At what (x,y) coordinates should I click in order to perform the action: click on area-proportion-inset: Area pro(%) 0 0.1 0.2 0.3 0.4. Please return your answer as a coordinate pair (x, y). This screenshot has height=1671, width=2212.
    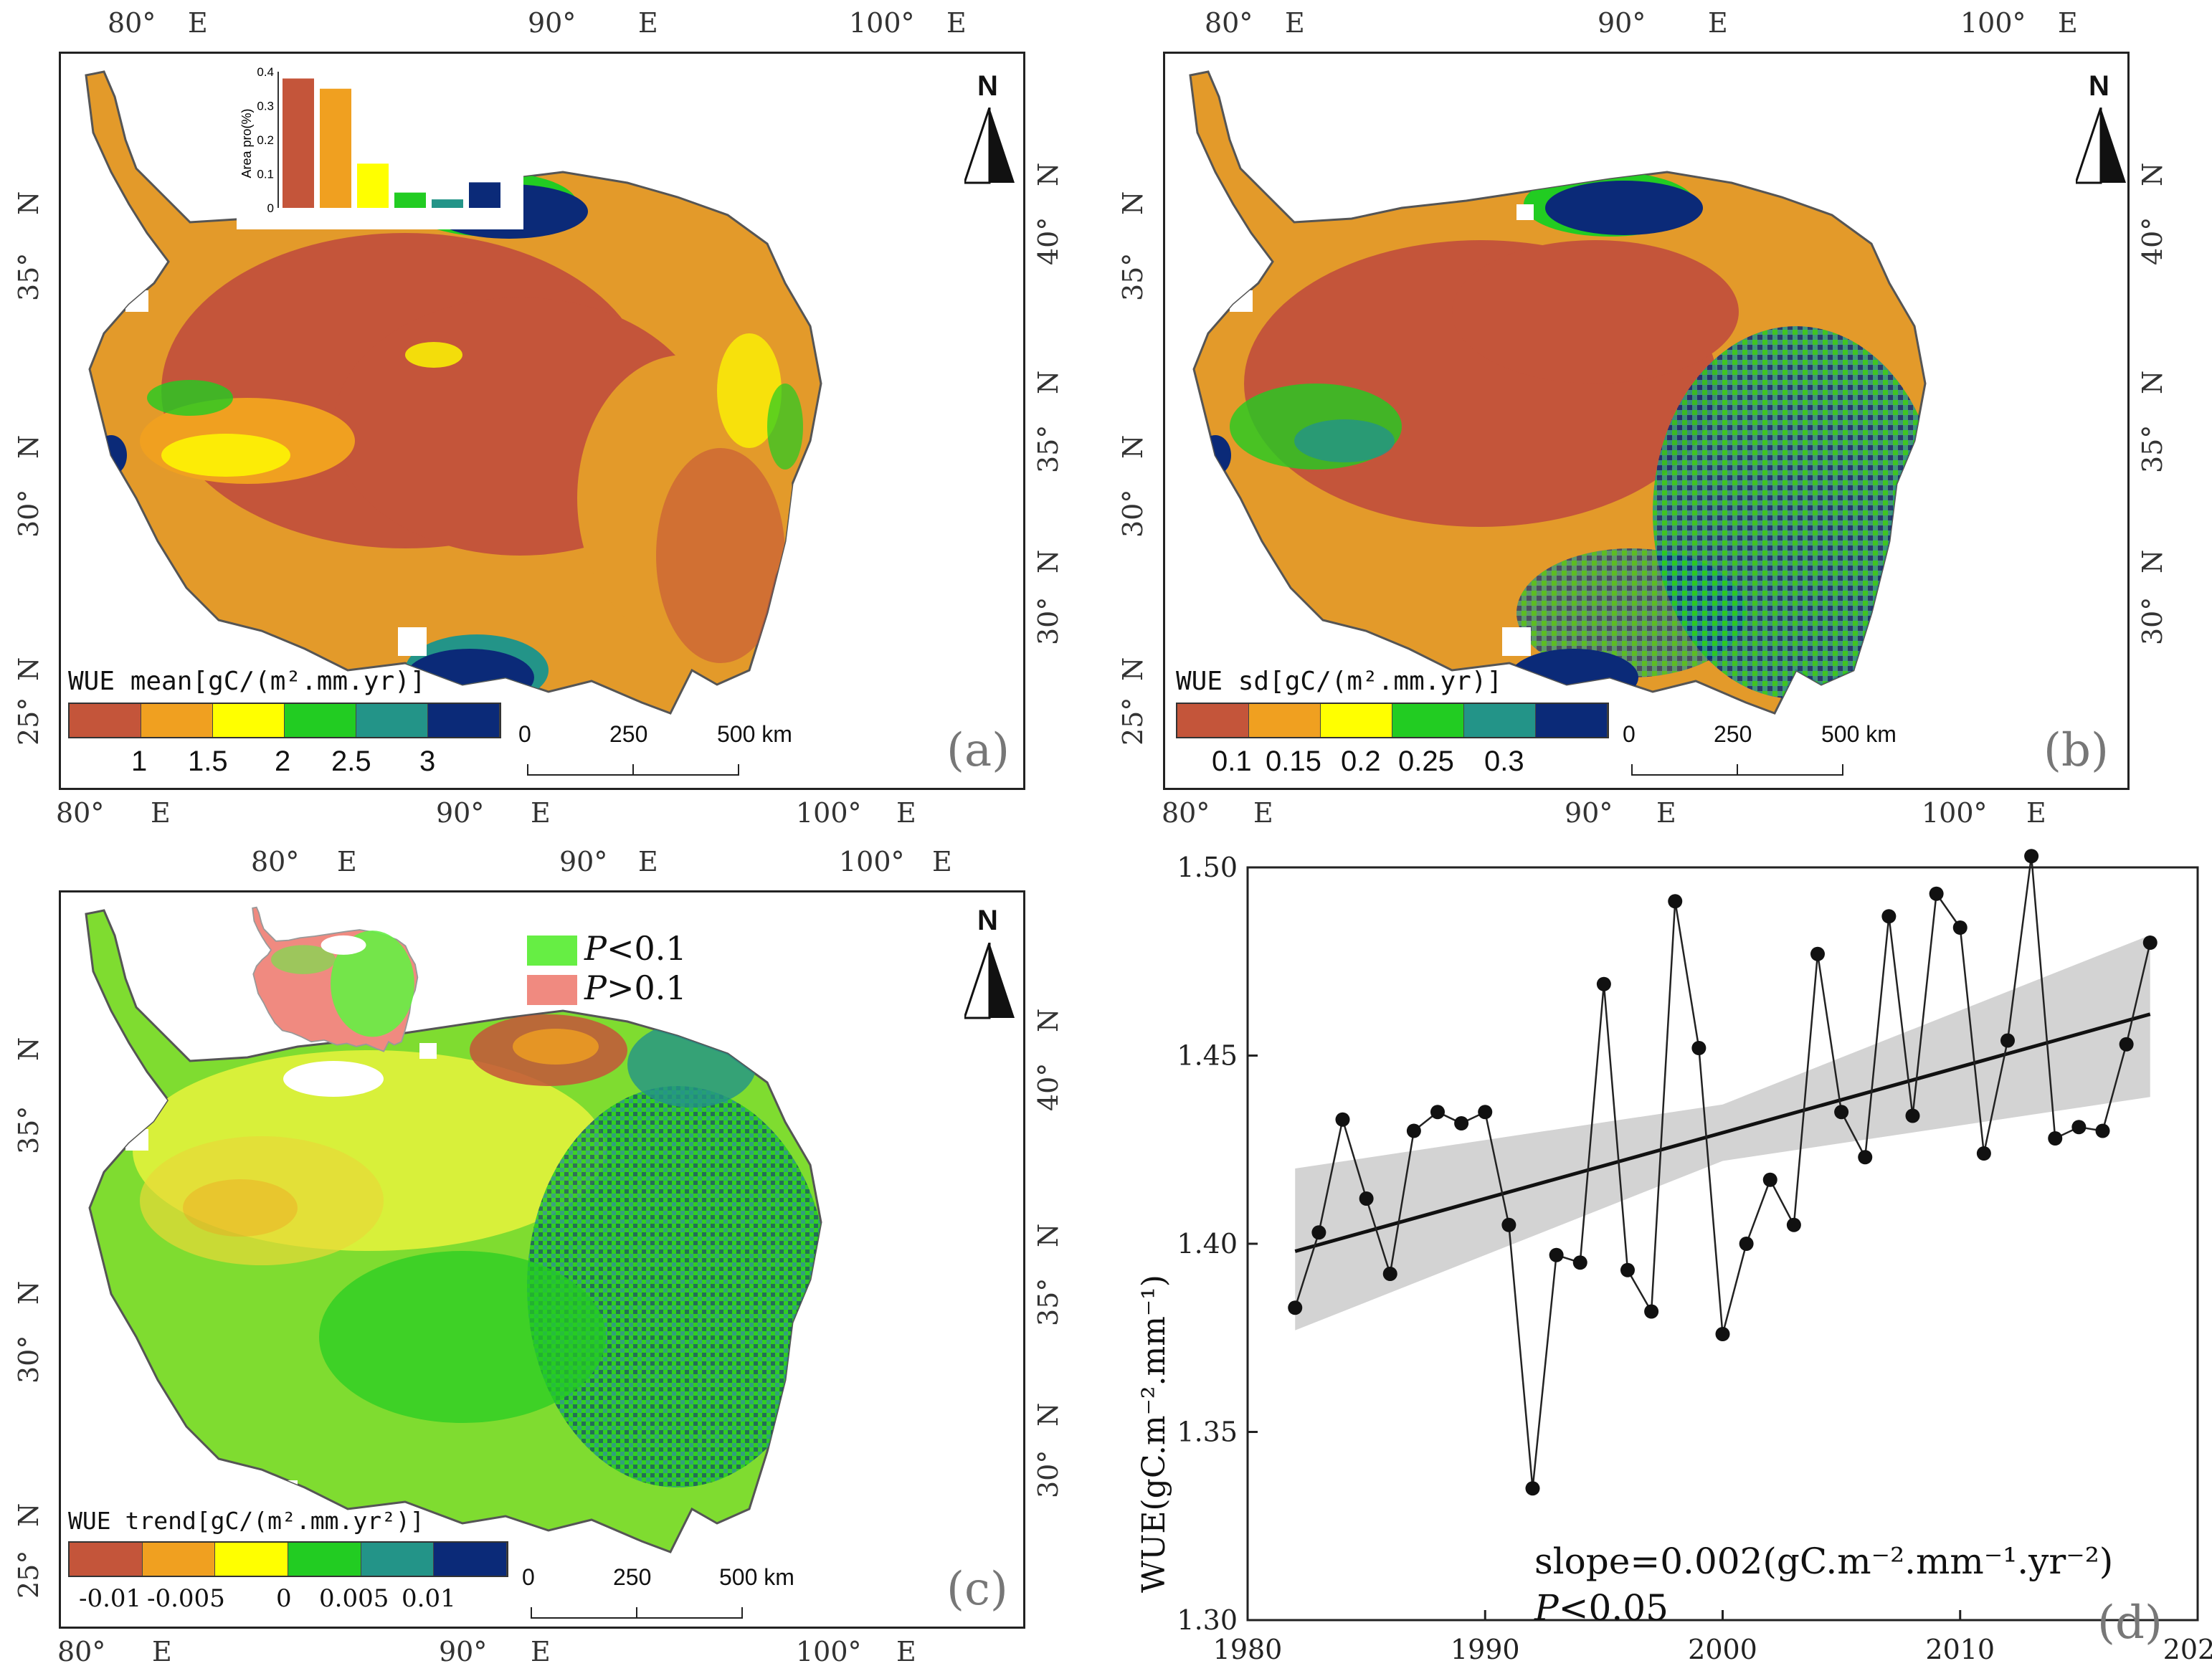
    Looking at the image, I should click on (380, 143).